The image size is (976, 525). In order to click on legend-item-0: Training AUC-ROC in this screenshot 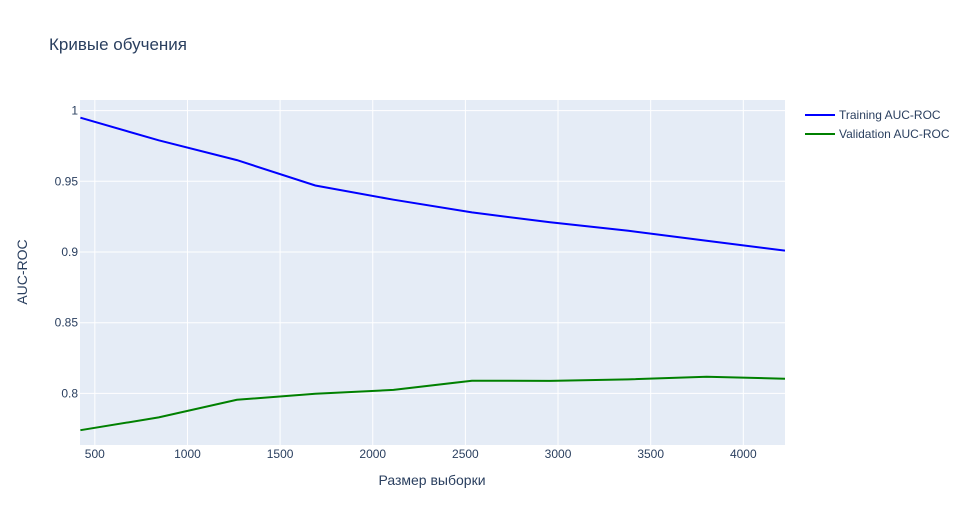, I will do `click(873, 115)`.